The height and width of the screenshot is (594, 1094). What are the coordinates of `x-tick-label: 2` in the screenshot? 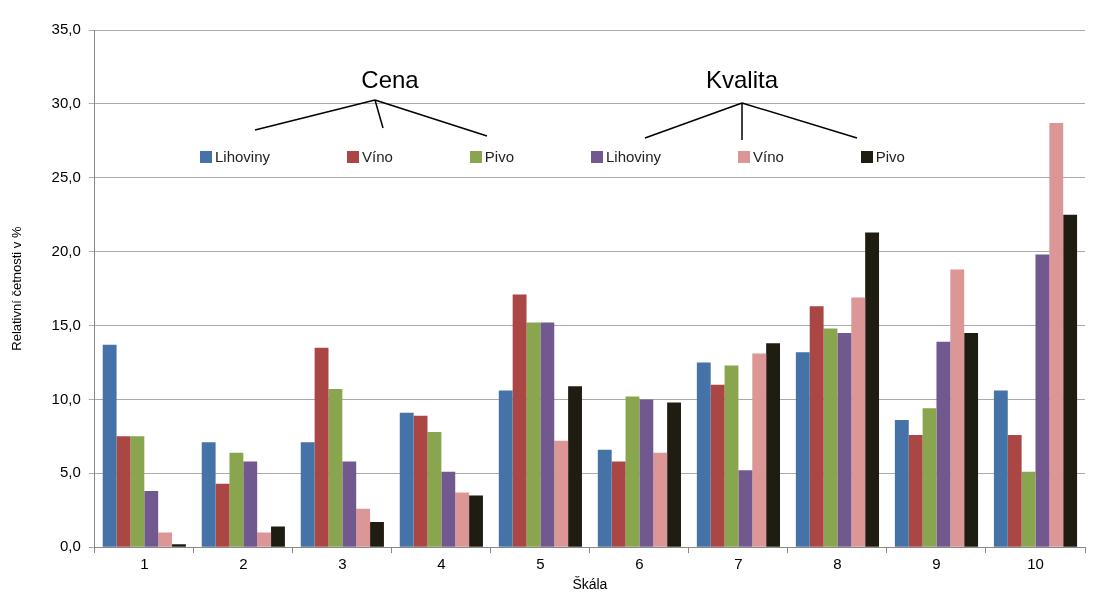 It's located at (243, 564).